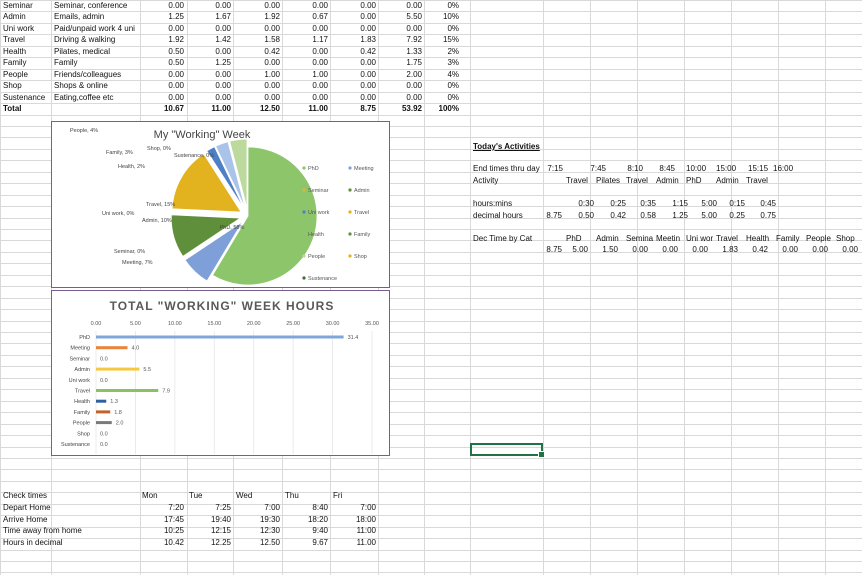  Describe the element at coordinates (610, 249) in the screenshot. I see `category-value: 1.50` at that location.